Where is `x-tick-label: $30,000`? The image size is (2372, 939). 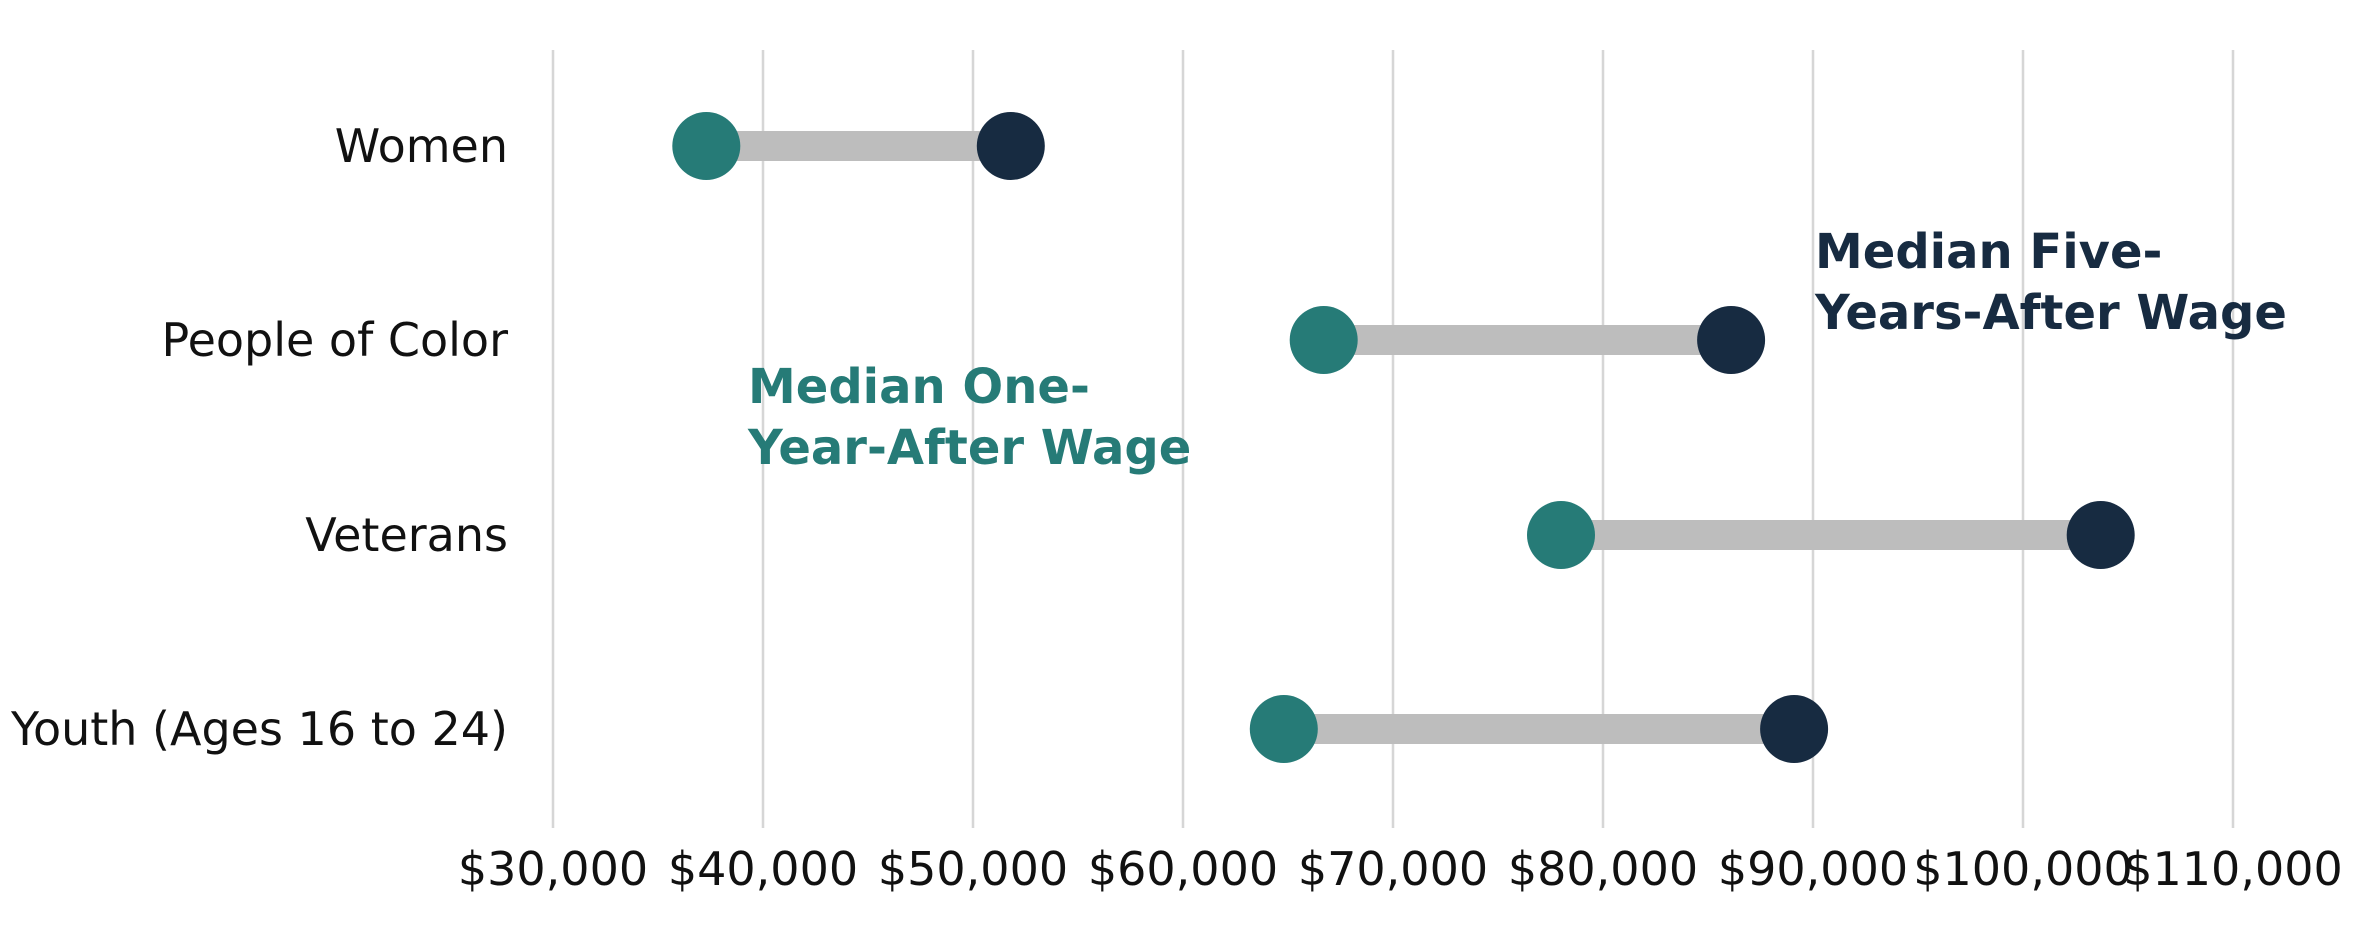
x-tick-label: $30,000 is located at coordinates (553, 869).